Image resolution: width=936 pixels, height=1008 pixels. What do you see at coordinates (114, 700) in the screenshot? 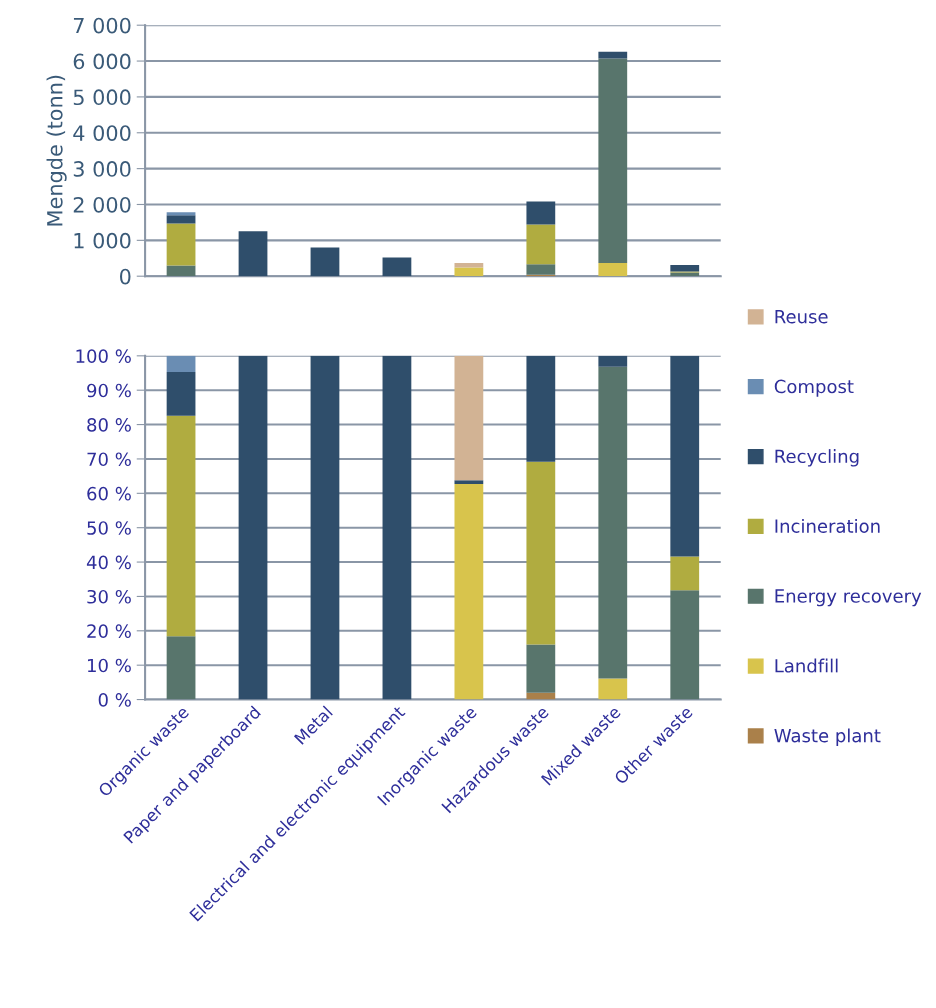
I see `y-tick-label: 0 %` at bounding box center [114, 700].